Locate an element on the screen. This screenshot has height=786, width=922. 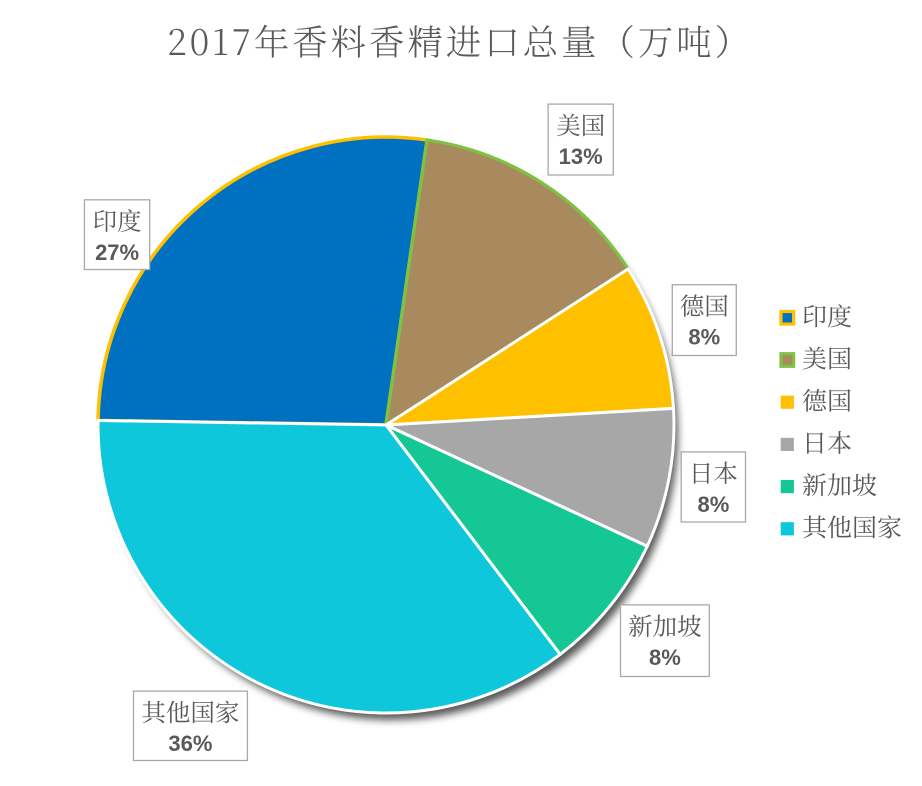
svg-text: 13% is located at coordinates (581, 156).